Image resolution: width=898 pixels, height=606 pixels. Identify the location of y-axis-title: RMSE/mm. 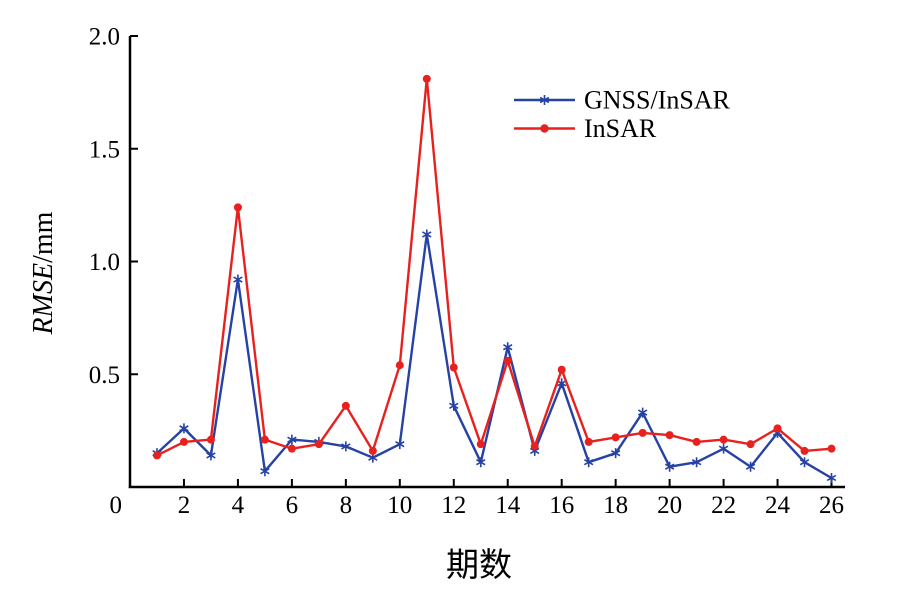
(43, 273).